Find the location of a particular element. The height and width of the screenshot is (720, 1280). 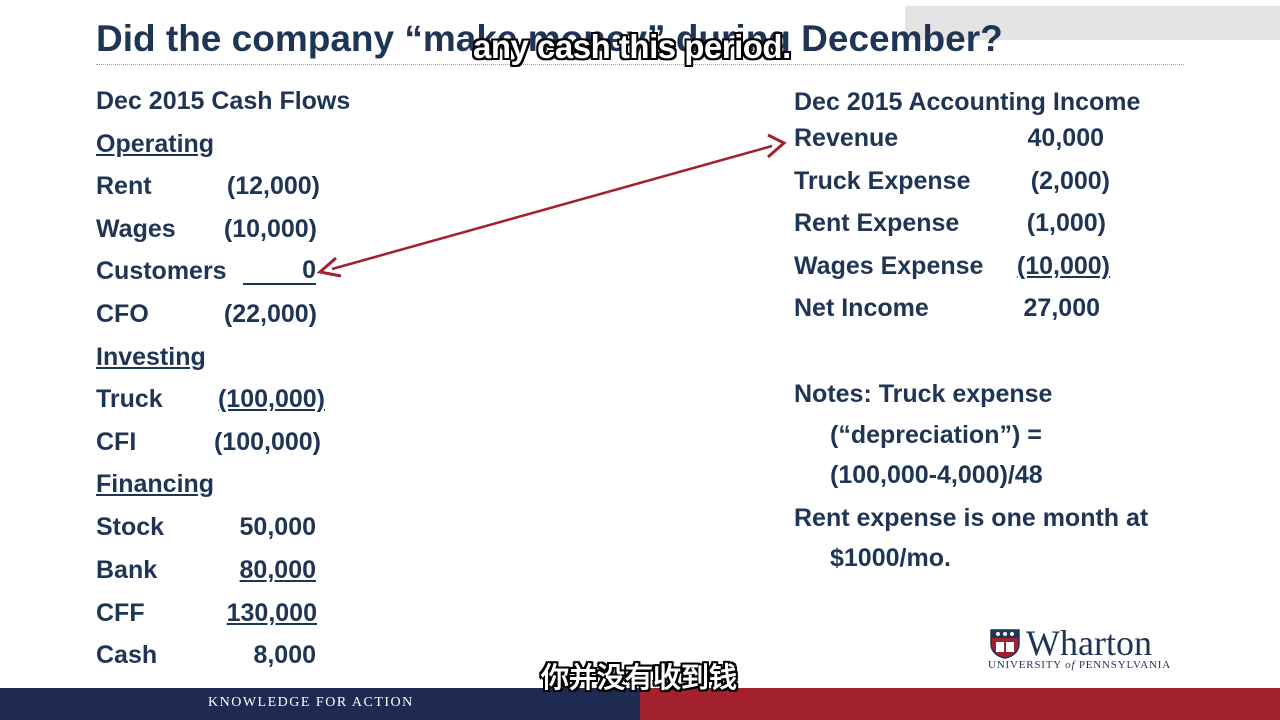

income-value-rent-expense: (1,000) is located at coordinates (1066, 223).